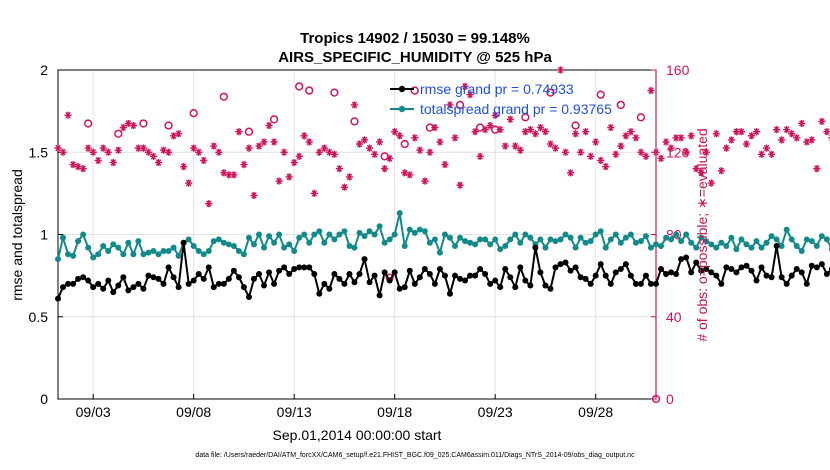 This screenshot has width=830, height=470. I want to click on y-tick-label: 2, so click(44, 70).